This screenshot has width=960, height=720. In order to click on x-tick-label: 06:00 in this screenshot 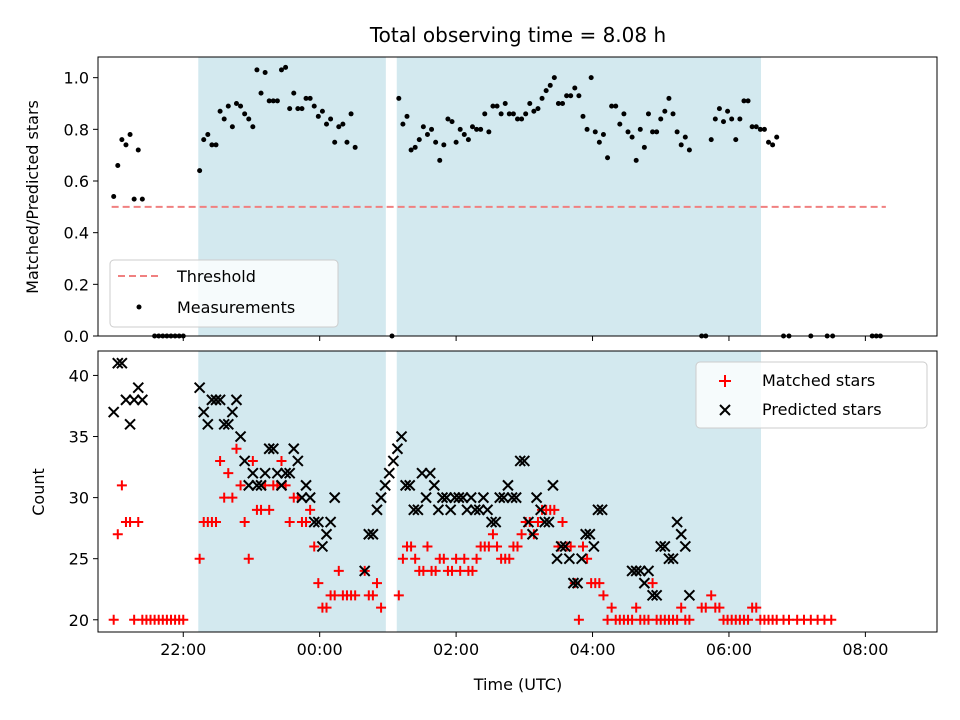, I will do `click(729, 649)`.